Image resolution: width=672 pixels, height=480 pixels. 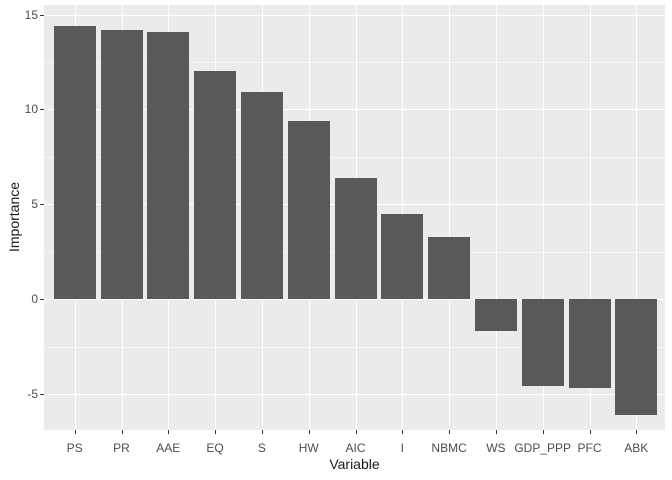 I want to click on x-tick-label: S, so click(x=261, y=448).